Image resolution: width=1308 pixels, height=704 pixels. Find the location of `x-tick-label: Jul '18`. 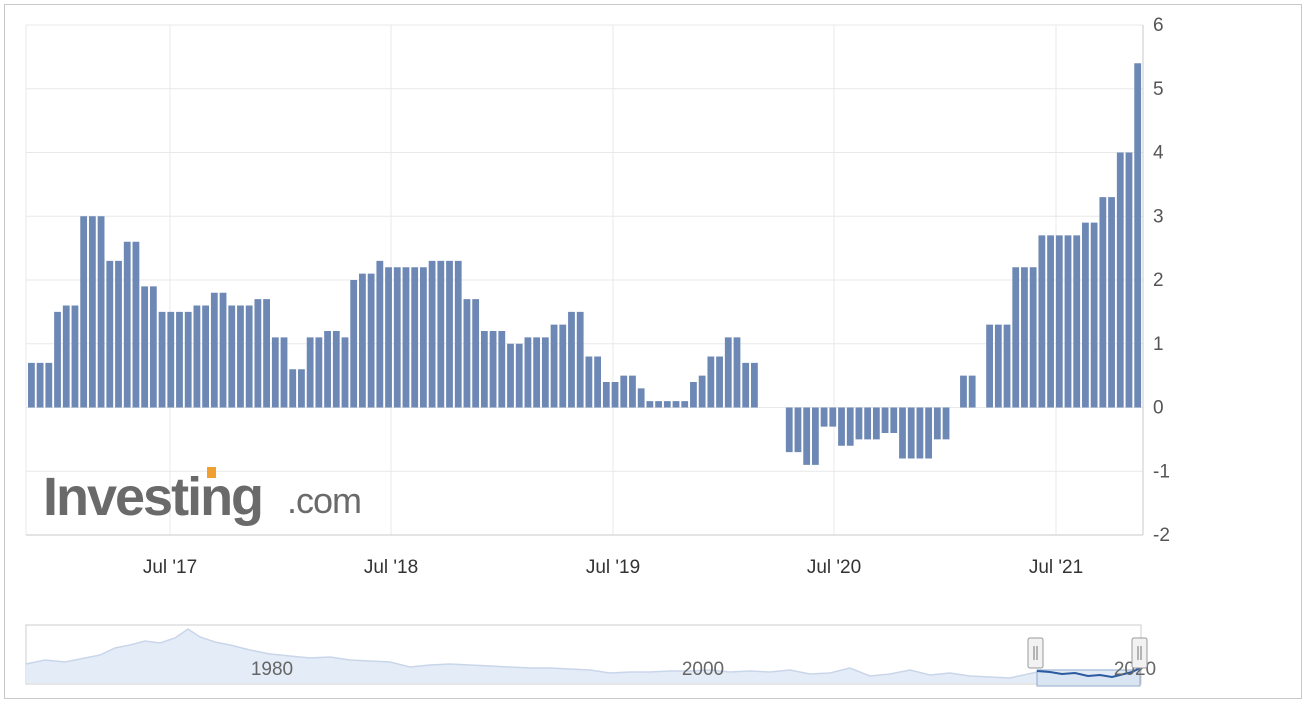

x-tick-label: Jul '18 is located at coordinates (391, 567).